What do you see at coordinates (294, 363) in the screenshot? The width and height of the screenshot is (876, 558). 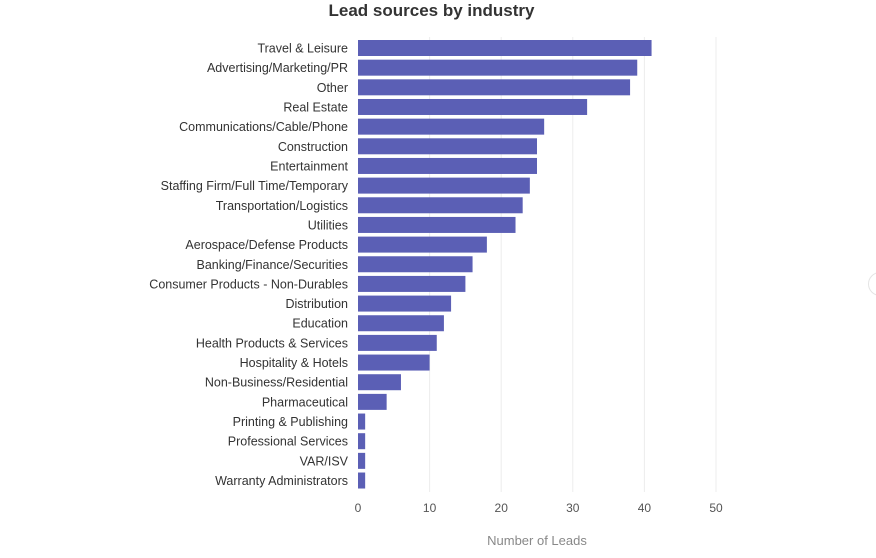 I see `category-label-16: Hospitality & Hotels` at bounding box center [294, 363].